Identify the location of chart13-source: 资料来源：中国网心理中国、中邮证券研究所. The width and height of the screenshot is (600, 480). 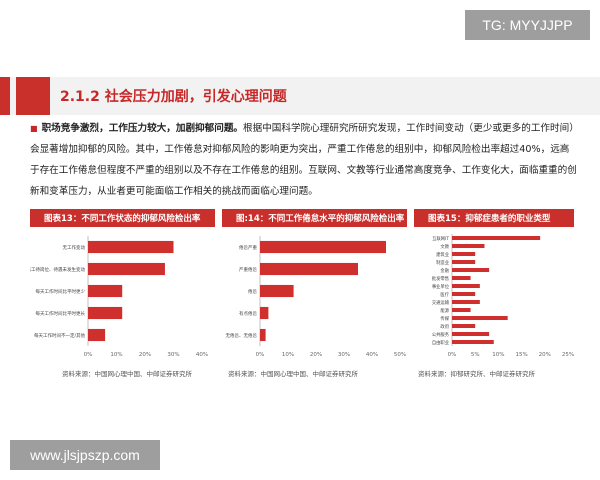
(127, 374).